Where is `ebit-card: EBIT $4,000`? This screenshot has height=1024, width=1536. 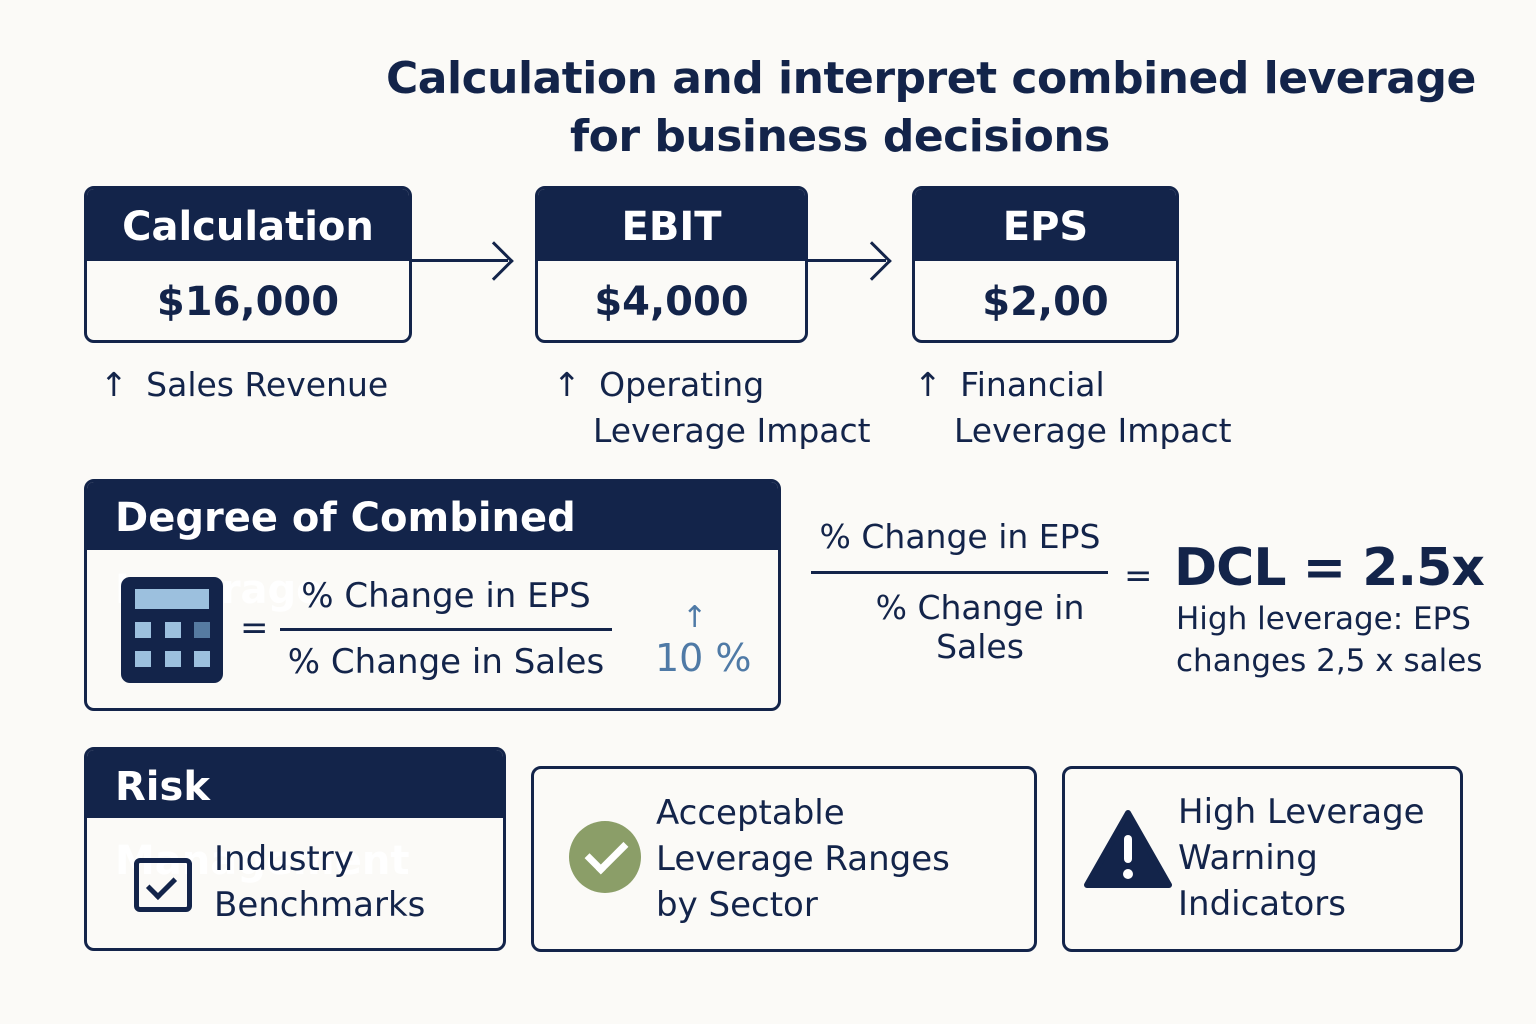
ebit-card: EBIT $4,000 is located at coordinates (671, 264).